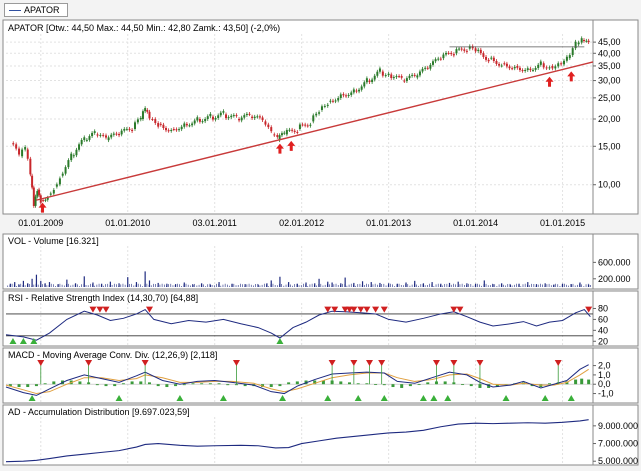  Describe the element at coordinates (42, 10) in the screenshot. I see `legend-ticker-label: APATOR` at that location.